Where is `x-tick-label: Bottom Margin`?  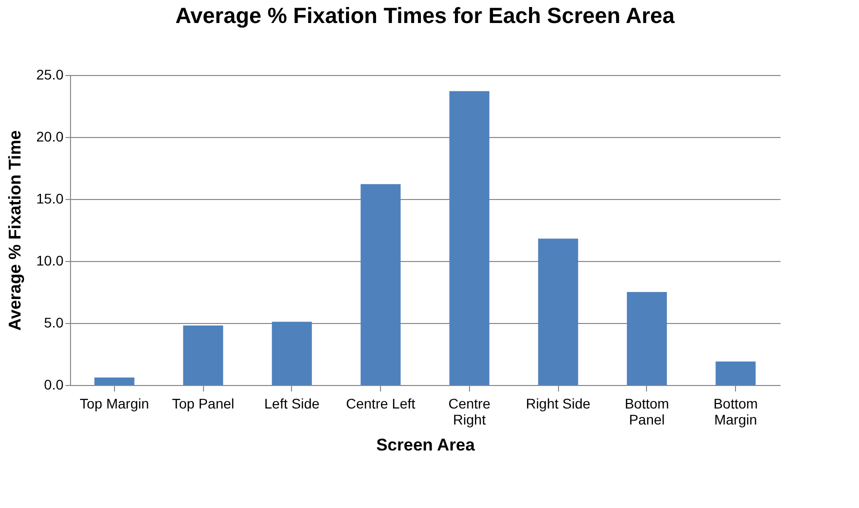 x-tick-label: Bottom Margin is located at coordinates (735, 412).